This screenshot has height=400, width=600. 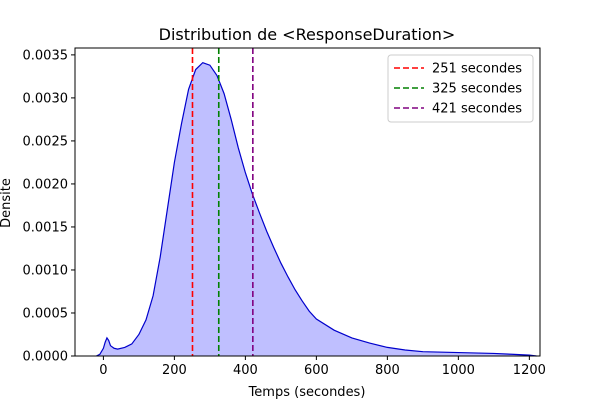 What do you see at coordinates (46, 313) in the screenshot?
I see `y-tick-label: 0.0005` at bounding box center [46, 313].